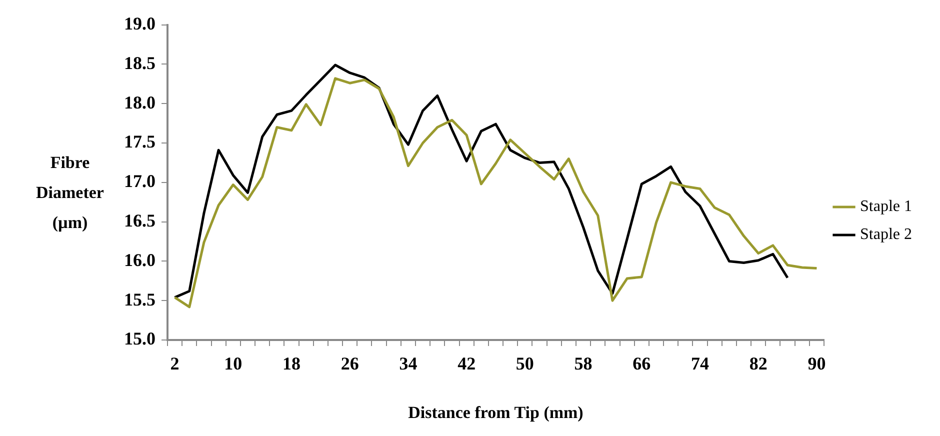 The image size is (940, 436). I want to click on y-tick-label: 15.0, so click(140, 338).